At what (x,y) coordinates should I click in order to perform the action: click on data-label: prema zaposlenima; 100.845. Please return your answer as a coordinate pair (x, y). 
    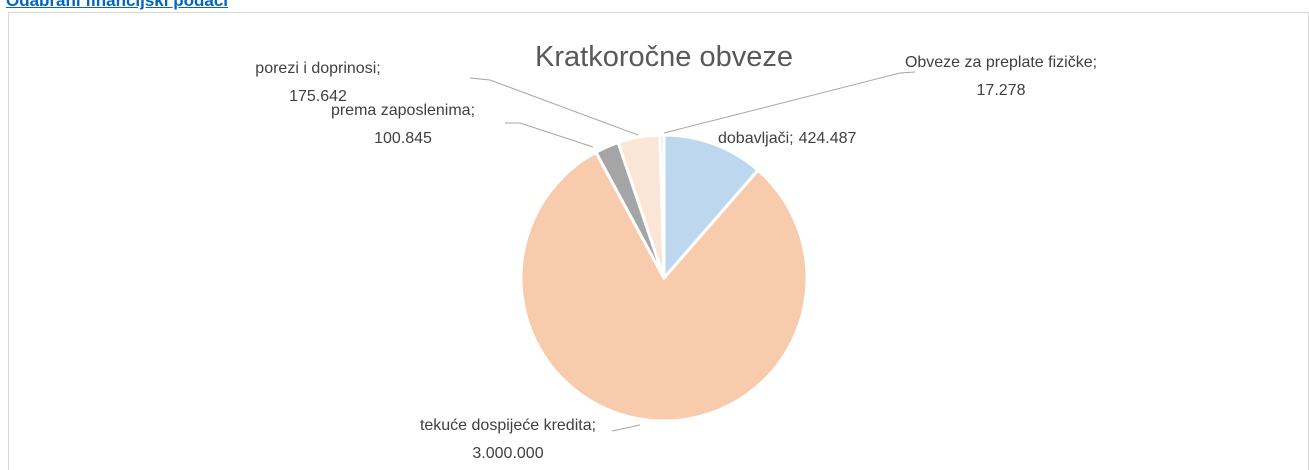
    Looking at the image, I should click on (403, 124).